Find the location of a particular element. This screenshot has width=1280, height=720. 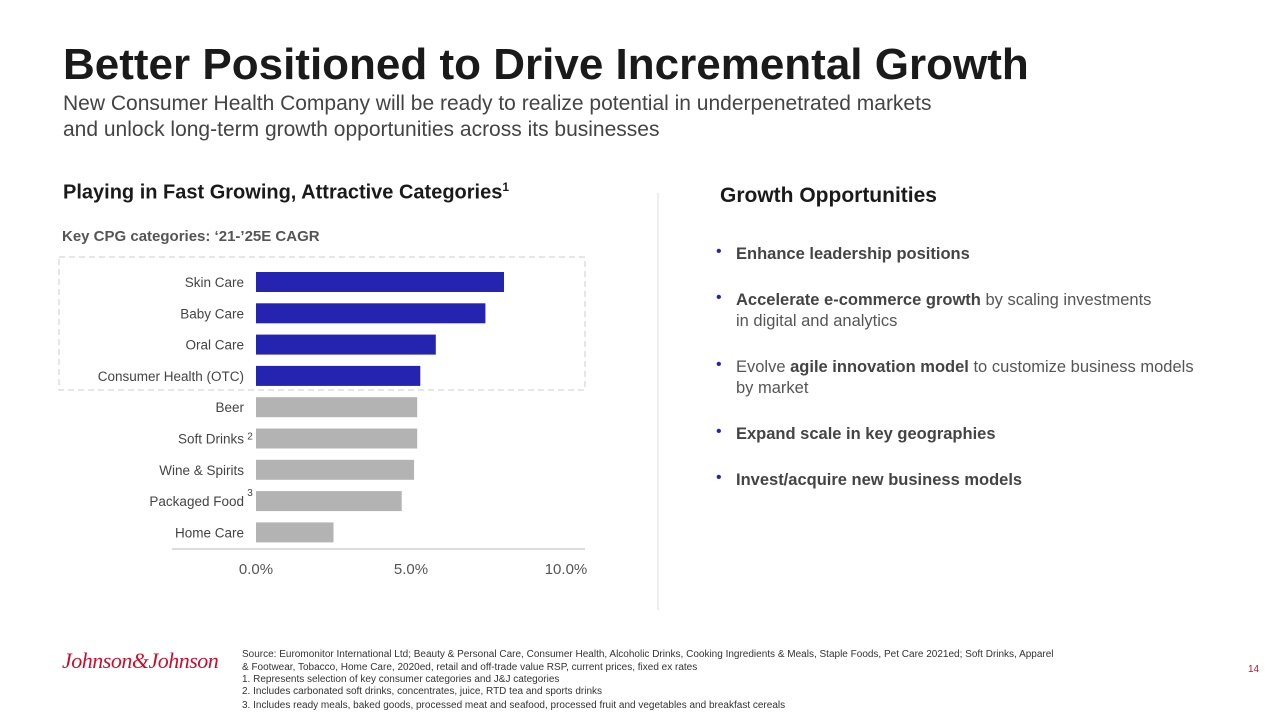

section-heading: Growth Opportunities is located at coordinates (828, 195).